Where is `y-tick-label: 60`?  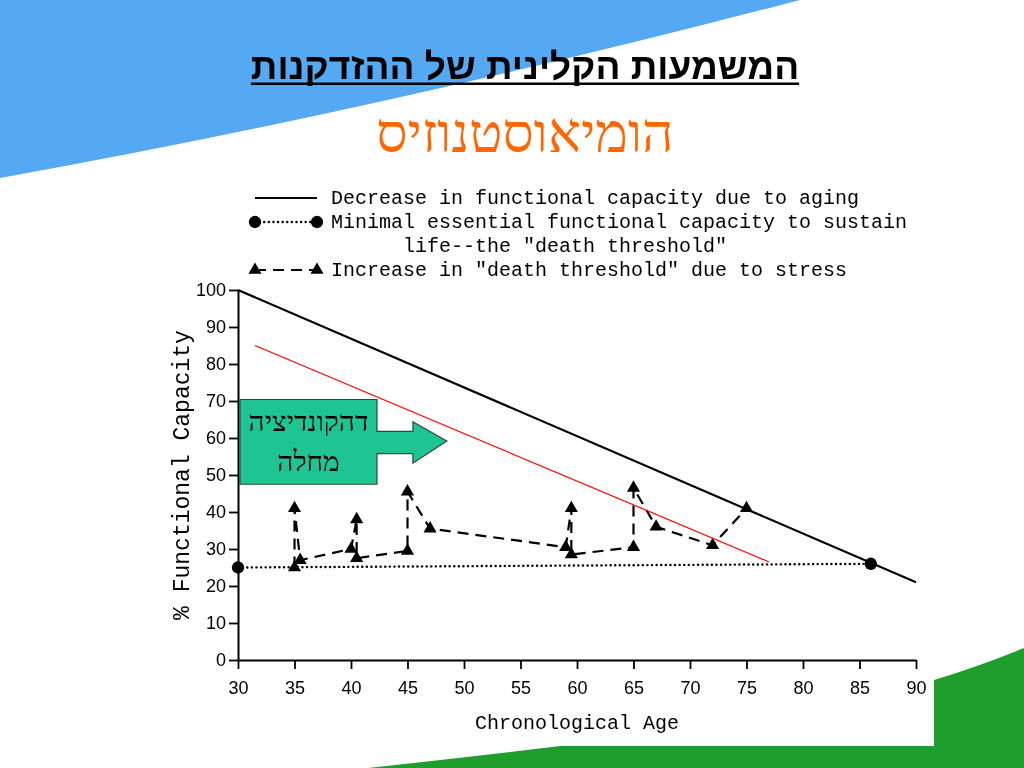
y-tick-label: 60 is located at coordinates (215, 438).